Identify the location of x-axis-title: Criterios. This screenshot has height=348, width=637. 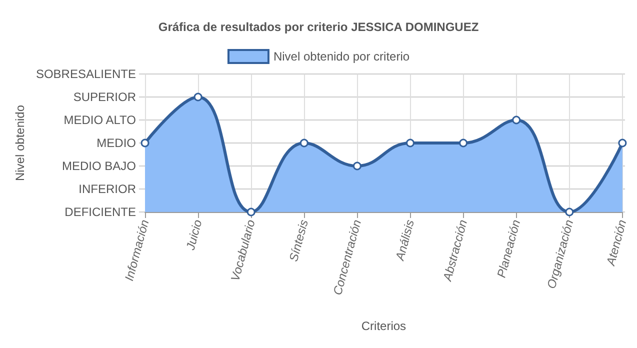
(383, 326).